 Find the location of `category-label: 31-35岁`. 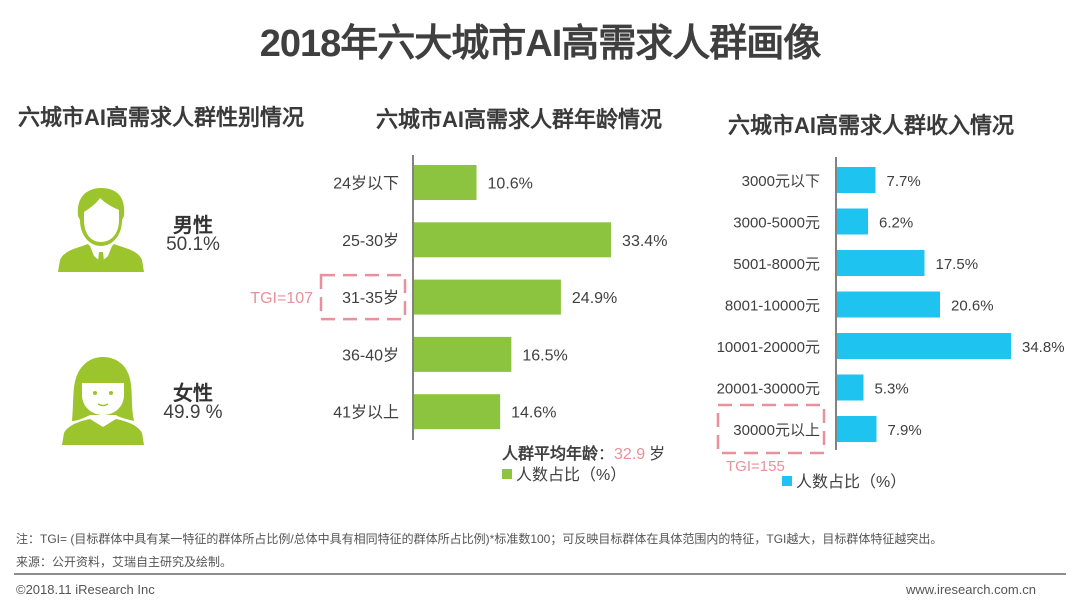

category-label: 31-35岁 is located at coordinates (370, 298).